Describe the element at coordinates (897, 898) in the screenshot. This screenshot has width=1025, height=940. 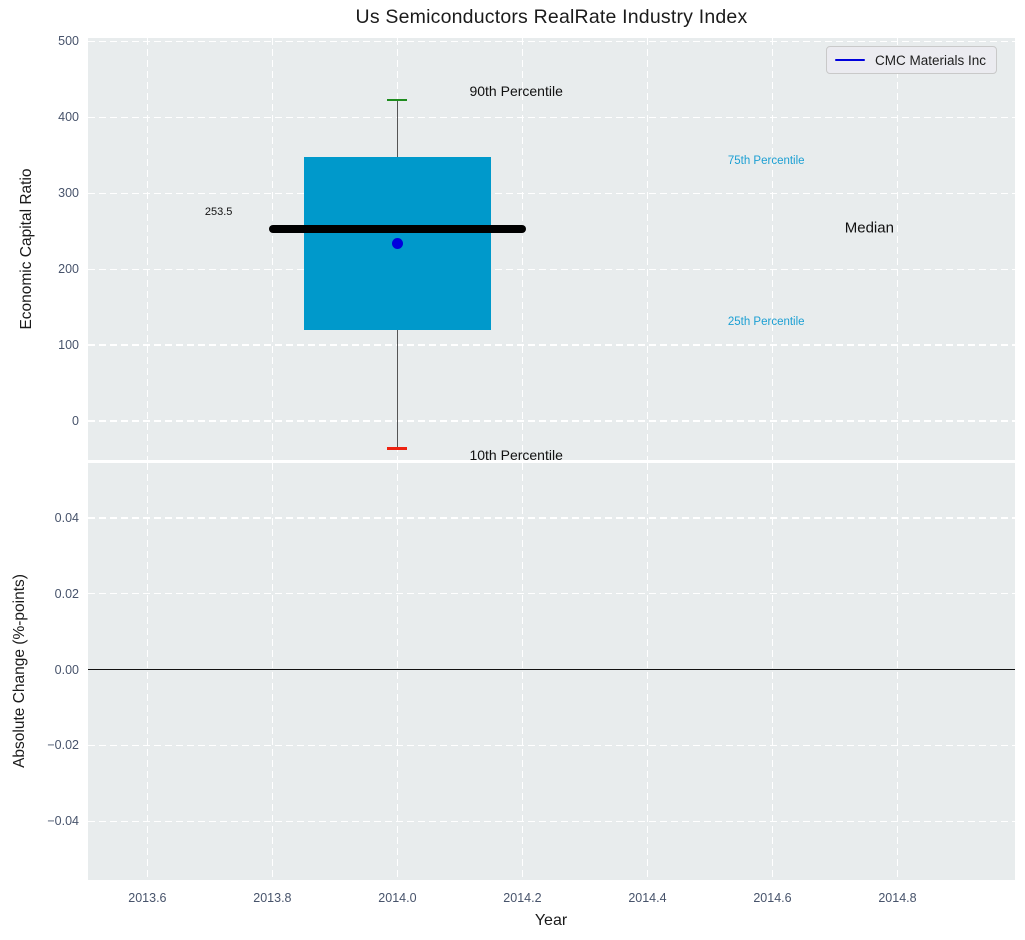
I see `x-tick-label: 2014.8` at that location.